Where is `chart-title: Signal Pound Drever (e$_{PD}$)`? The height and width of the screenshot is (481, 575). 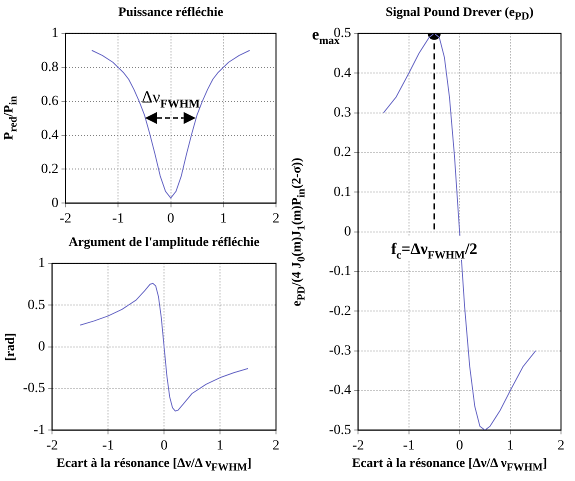 chart-title: Signal Pound Drever (e$_{PD}$) is located at coordinates (459, 13).